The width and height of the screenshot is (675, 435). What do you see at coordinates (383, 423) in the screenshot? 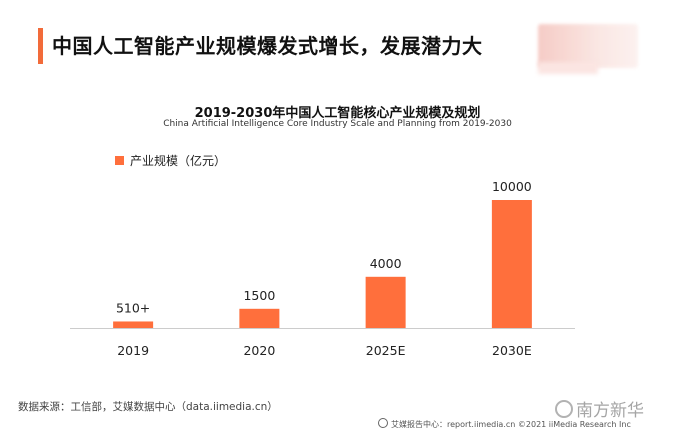
I see `report-center-icon` at bounding box center [383, 423].